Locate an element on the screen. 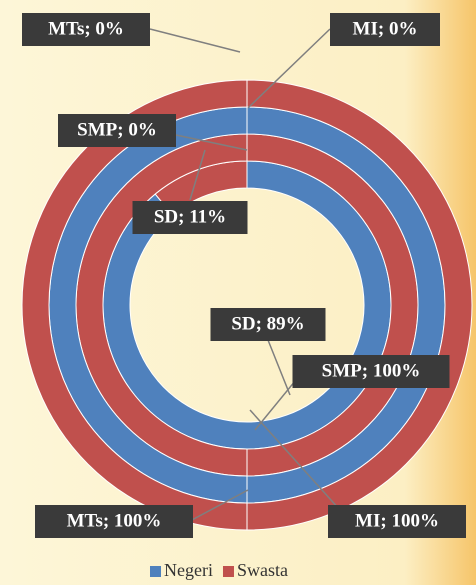 This screenshot has width=476, height=585. data-label: SMP; 100% is located at coordinates (371, 370).